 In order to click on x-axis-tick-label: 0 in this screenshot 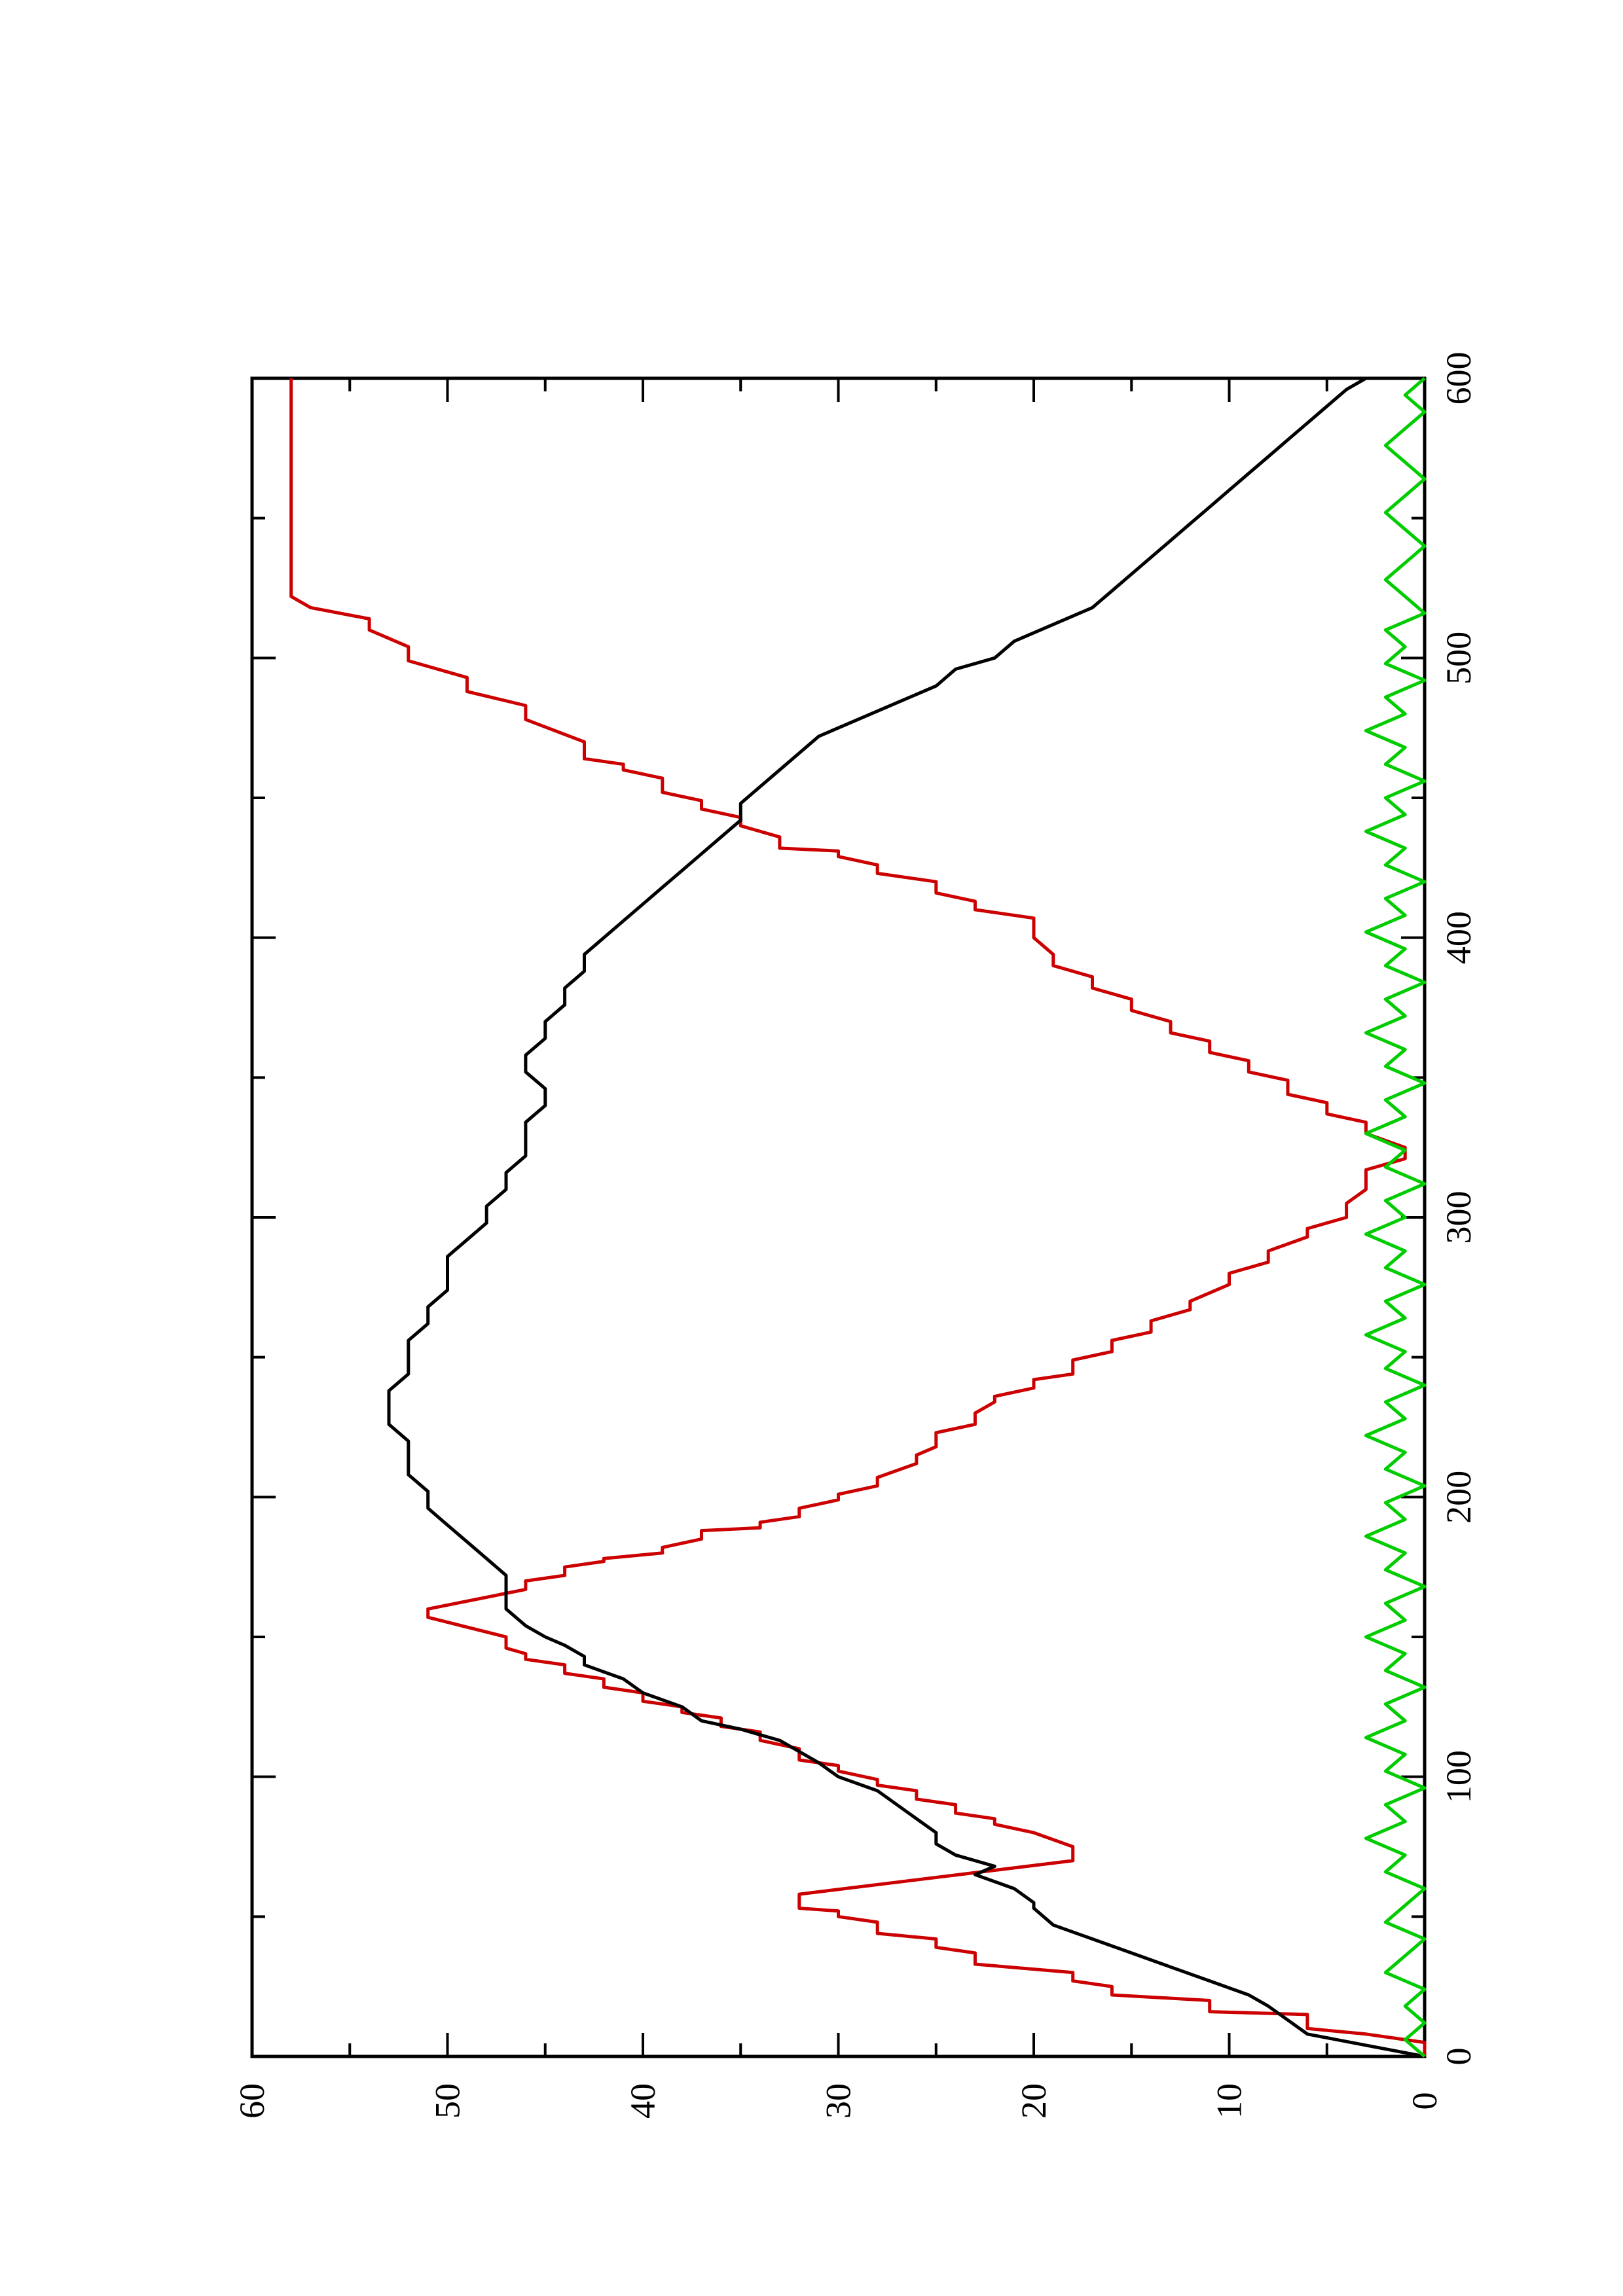, I will do `click(1458, 2057)`.